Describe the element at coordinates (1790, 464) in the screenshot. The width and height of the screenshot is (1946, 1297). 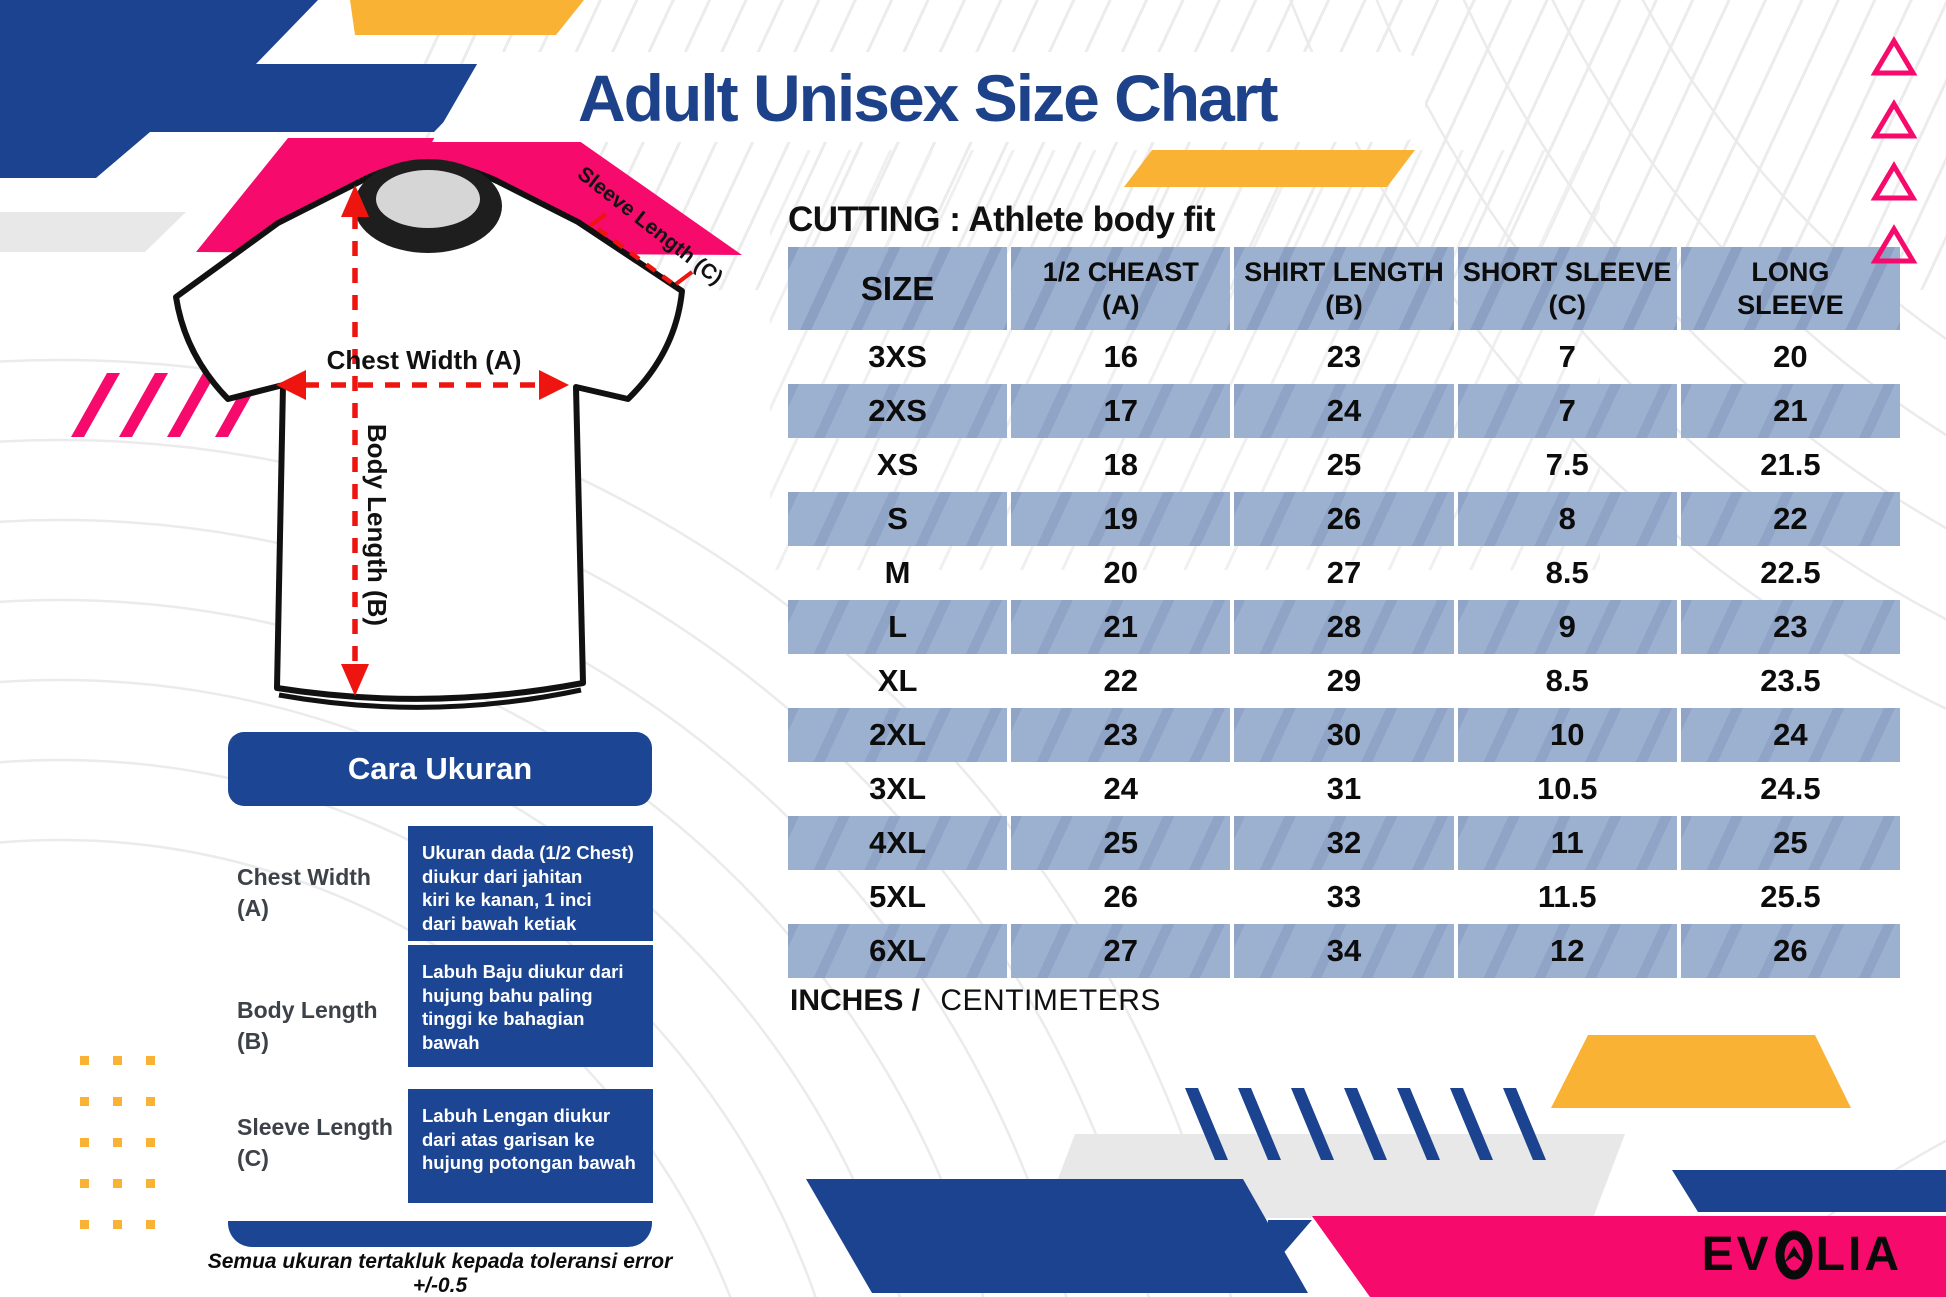
I see `table-cell: 21.5` at that location.